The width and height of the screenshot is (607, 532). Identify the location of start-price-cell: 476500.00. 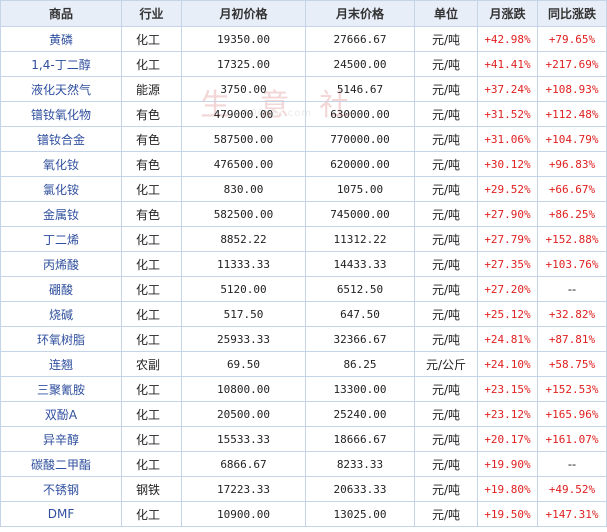
(243, 164).